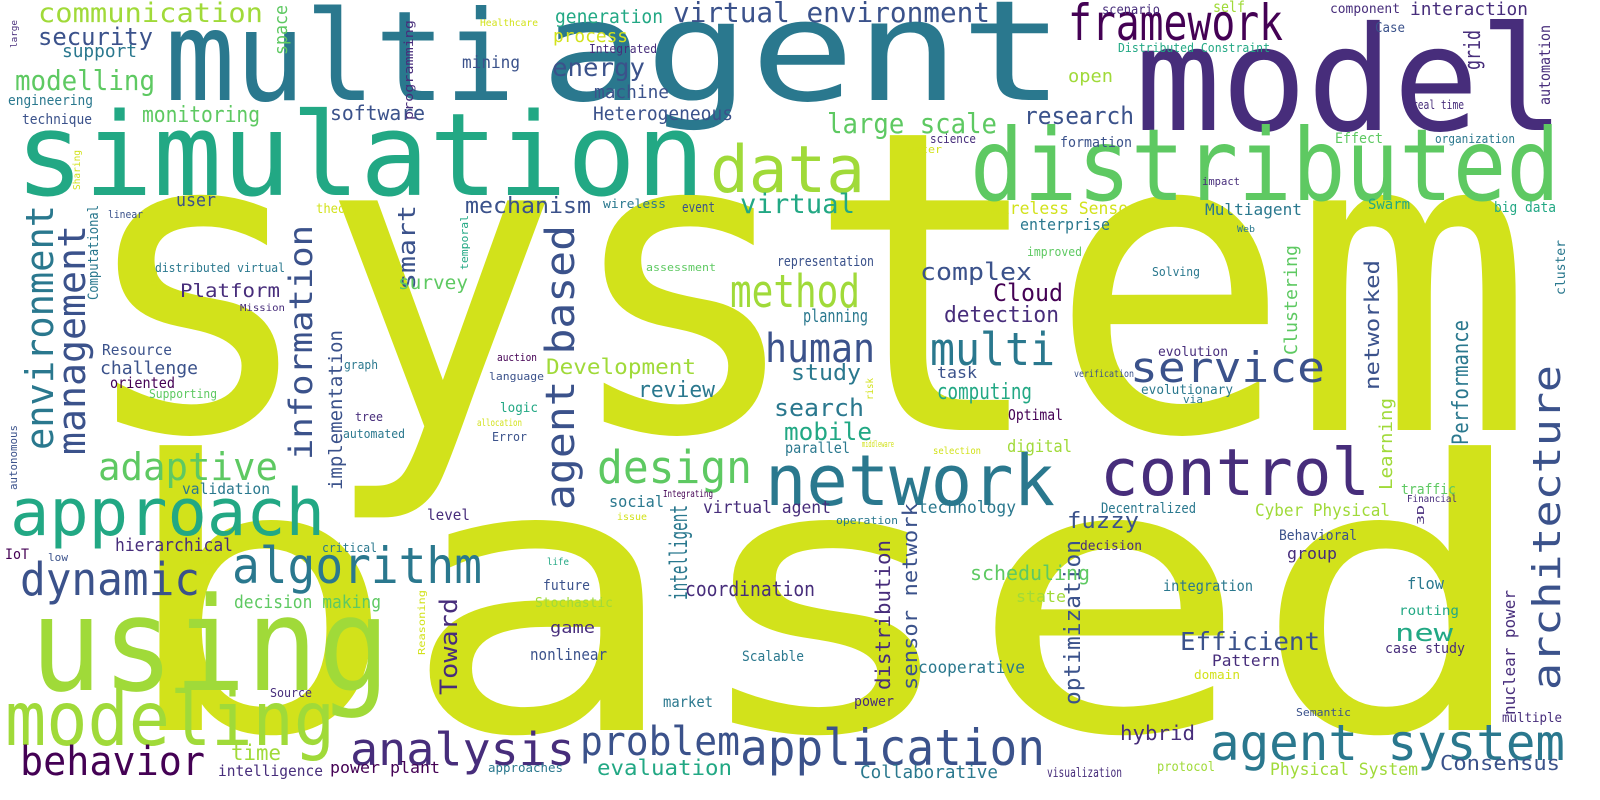  What do you see at coordinates (210, 645) in the screenshot?
I see `word: using` at bounding box center [210, 645].